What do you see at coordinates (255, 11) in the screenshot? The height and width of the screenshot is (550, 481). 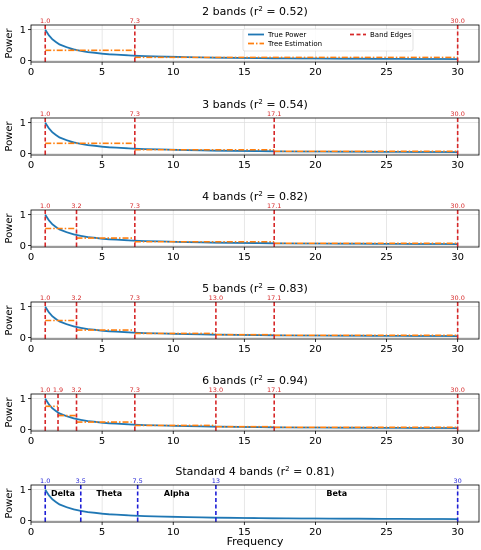 I see `panel-title: 2 bands (r2 = 0.52)` at bounding box center [255, 11].